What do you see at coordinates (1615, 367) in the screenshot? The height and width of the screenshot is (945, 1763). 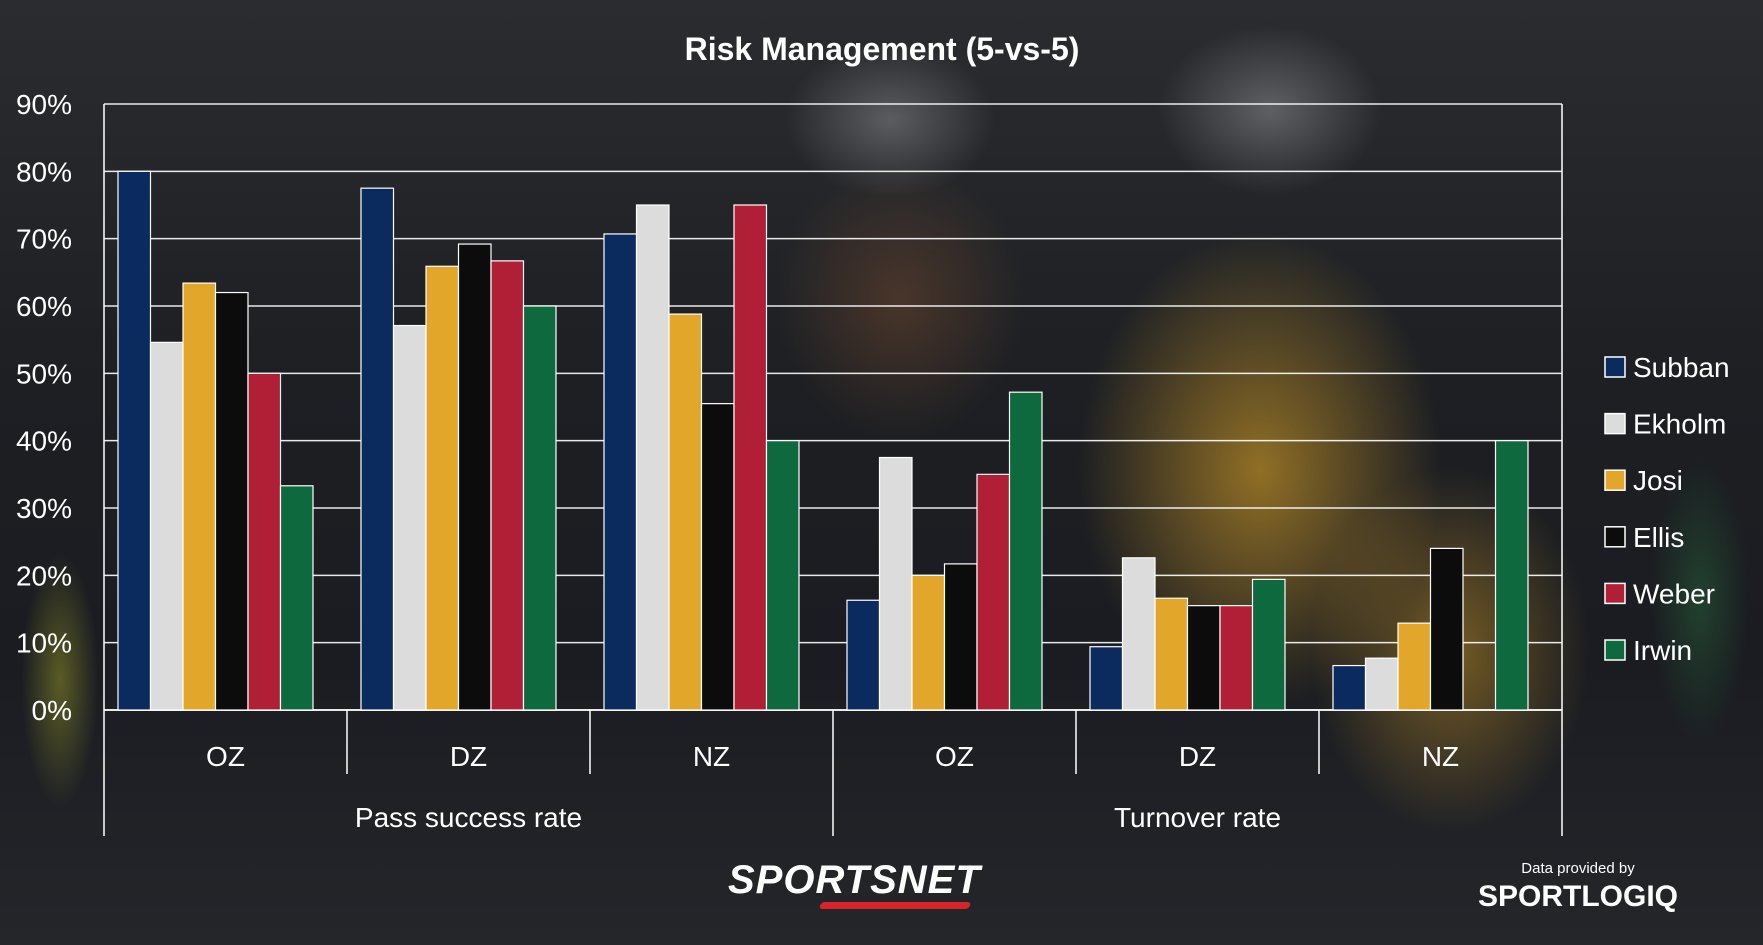 I see `legend-swatch-subban` at bounding box center [1615, 367].